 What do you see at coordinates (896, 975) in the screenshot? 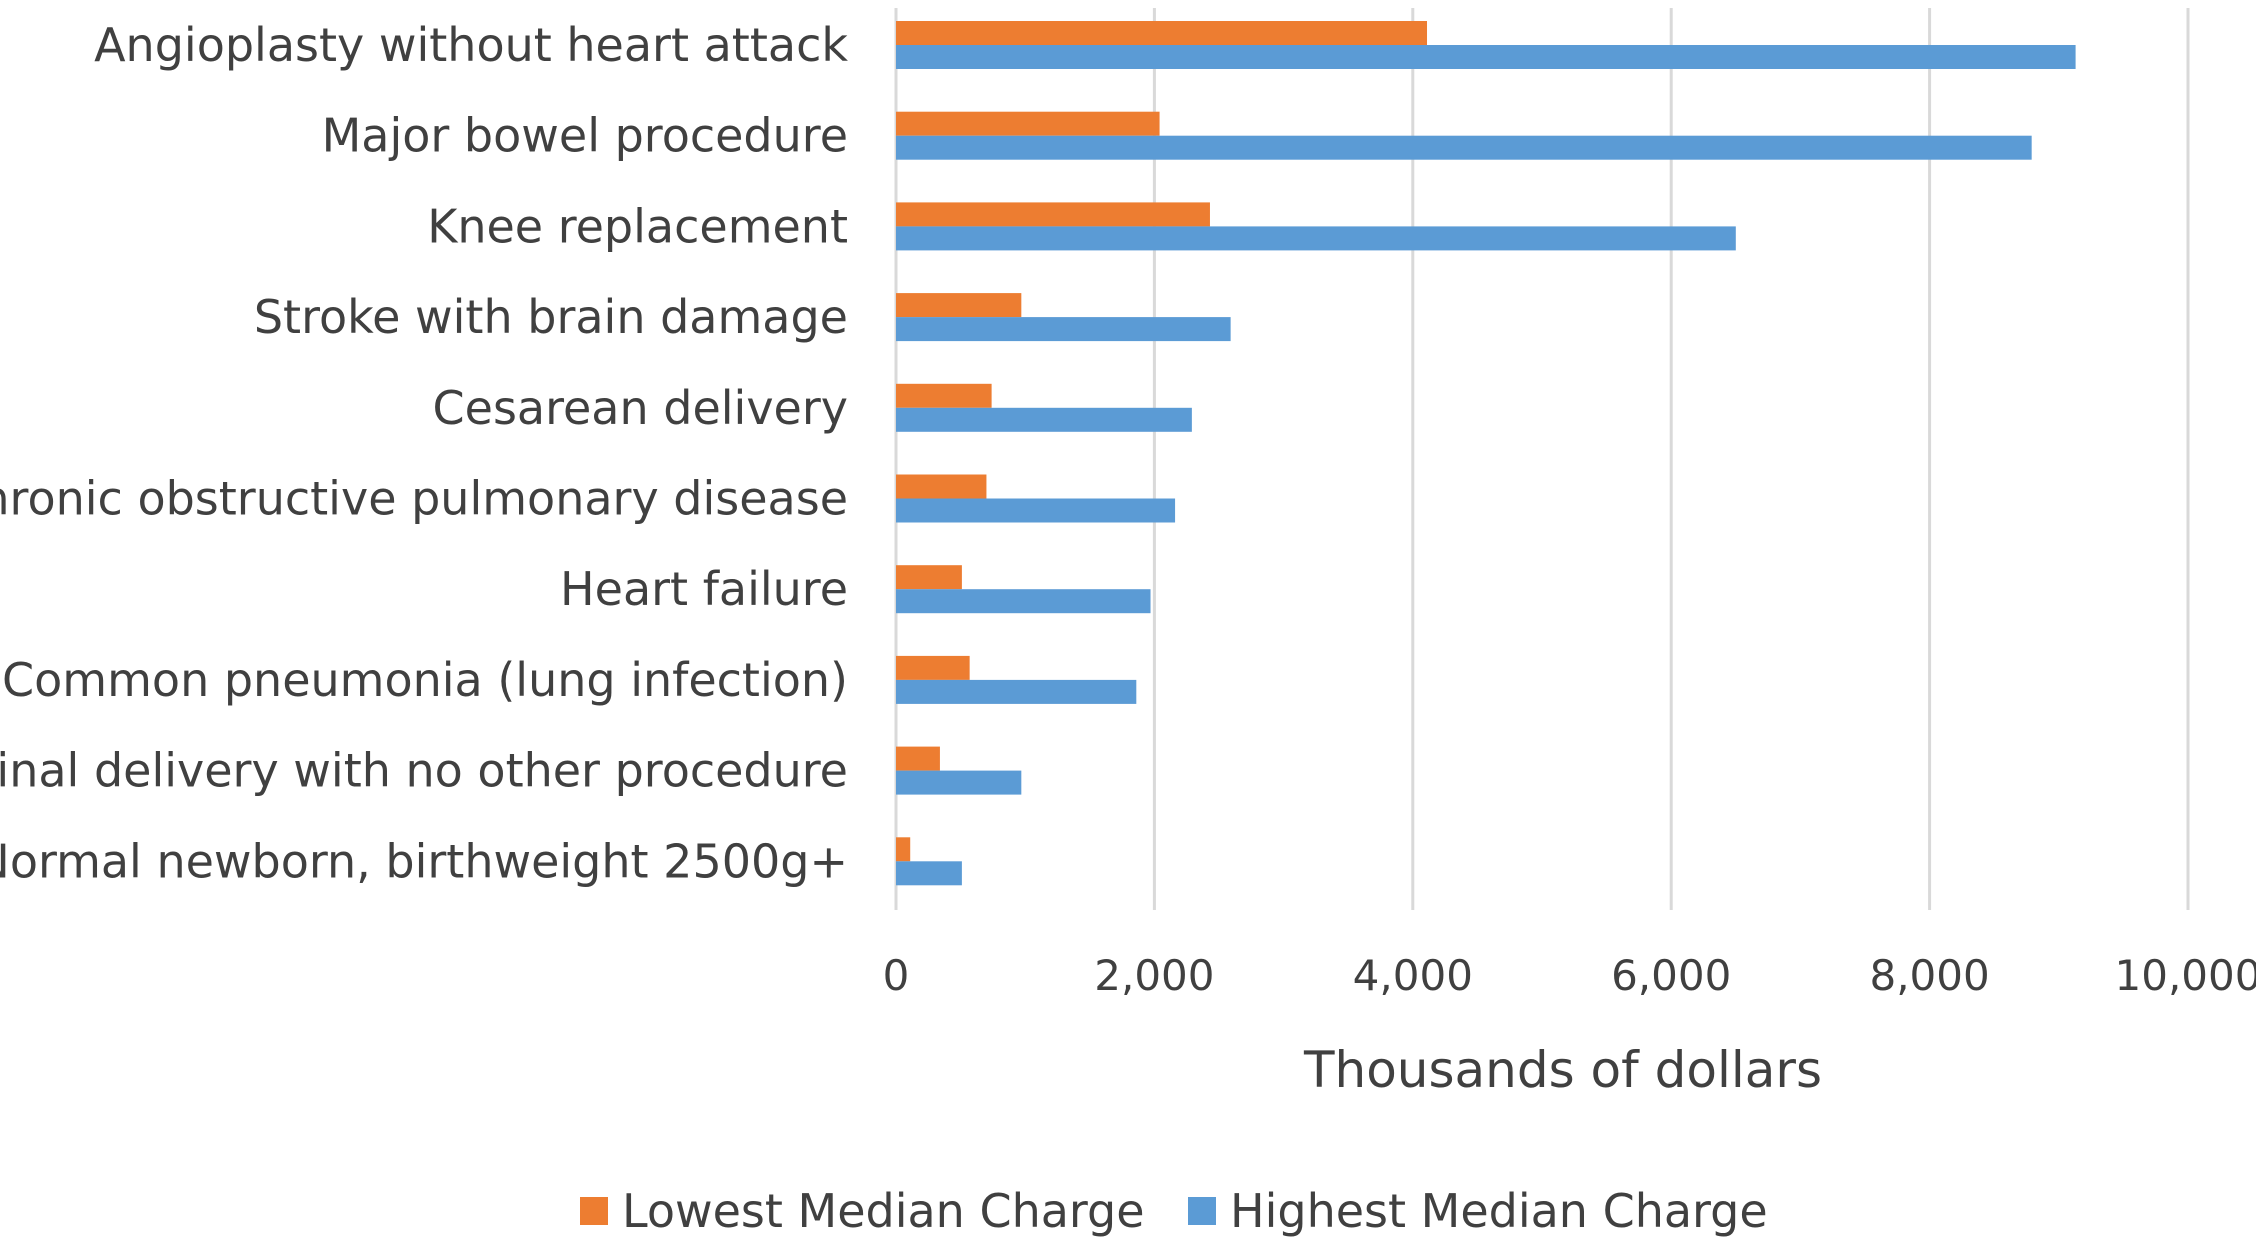
I see `x-tick-label-0: 0` at bounding box center [896, 975].